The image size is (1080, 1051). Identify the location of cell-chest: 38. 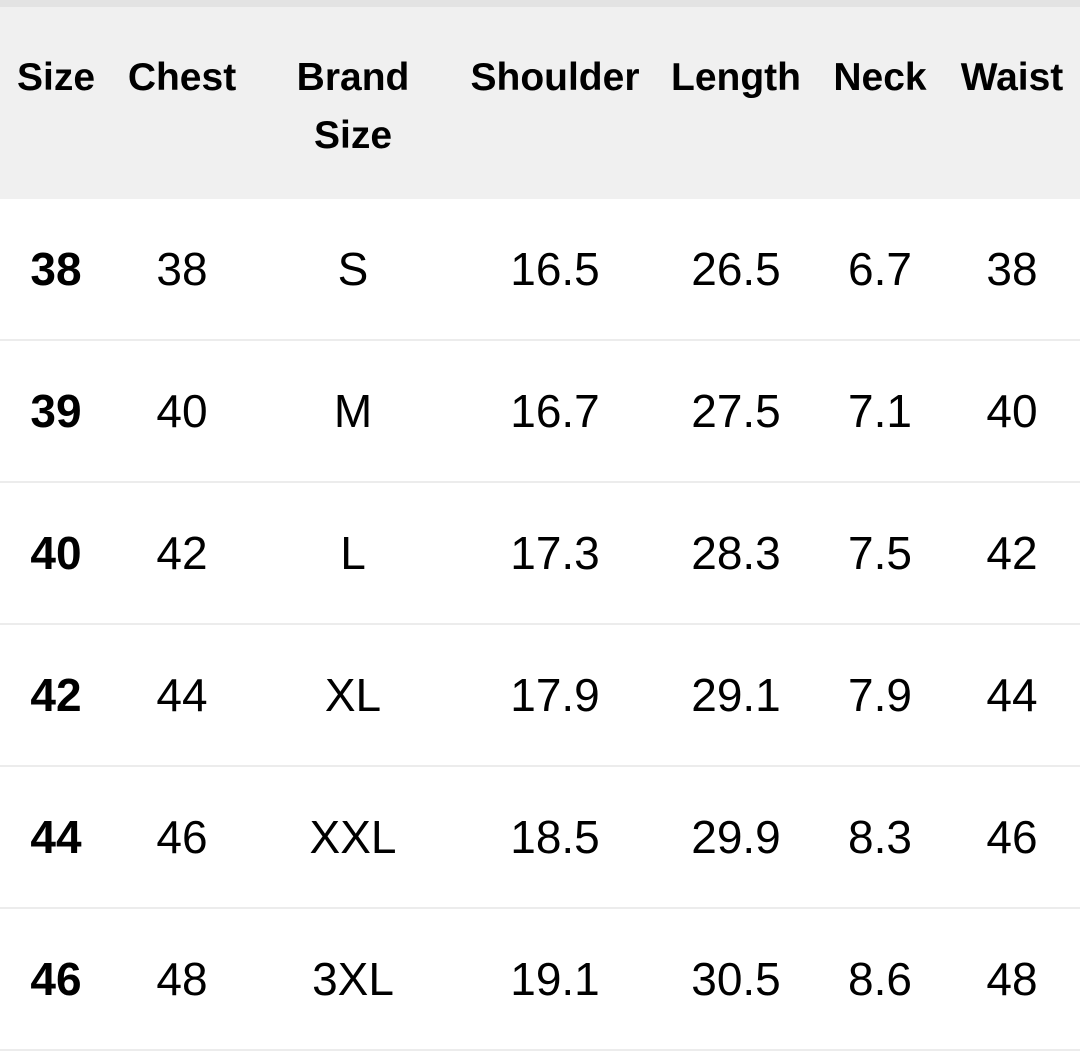
(182, 269).